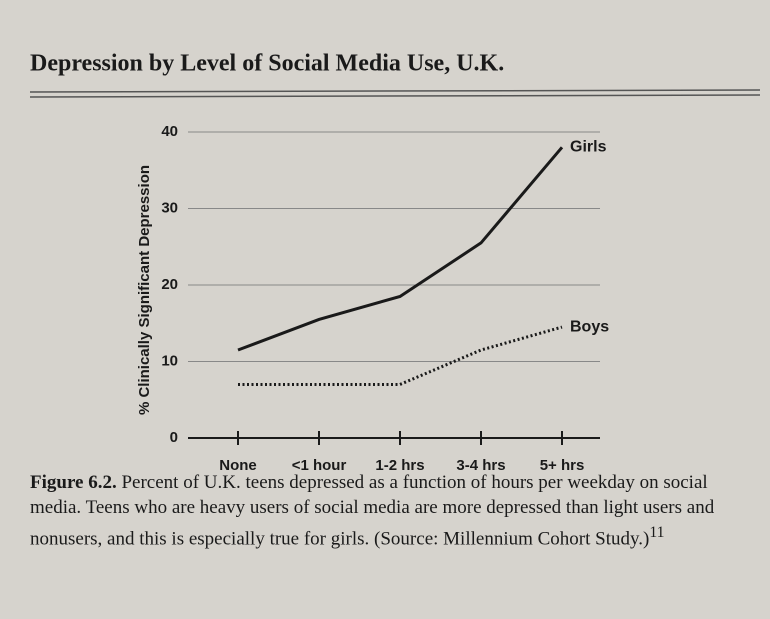 The image size is (770, 619). Describe the element at coordinates (169, 207) in the screenshot. I see `y-tick-label: 30` at that location.